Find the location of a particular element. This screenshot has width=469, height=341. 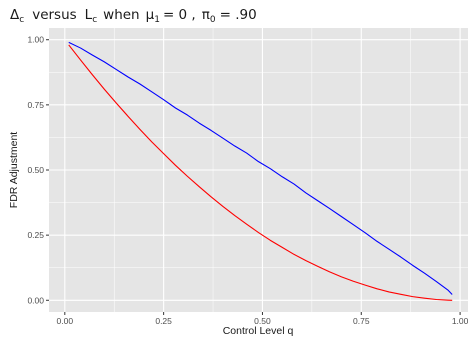

x-tick-label: 0.75 is located at coordinates (361, 321).